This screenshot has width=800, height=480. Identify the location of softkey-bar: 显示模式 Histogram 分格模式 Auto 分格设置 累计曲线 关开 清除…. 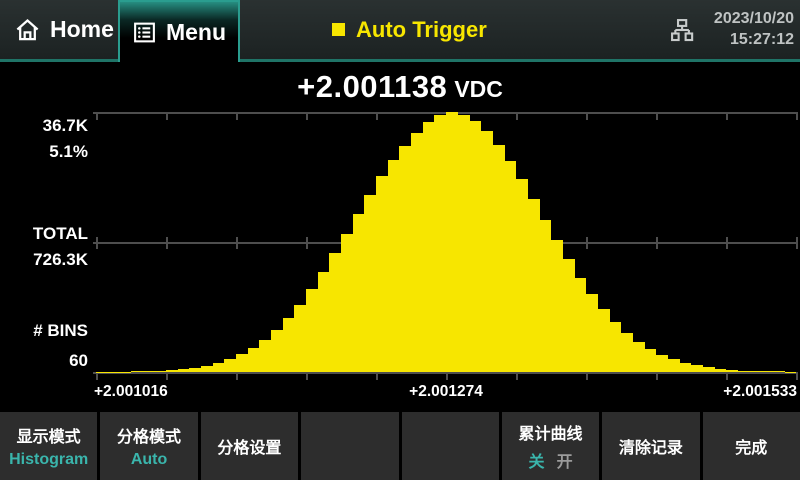
(400, 446).